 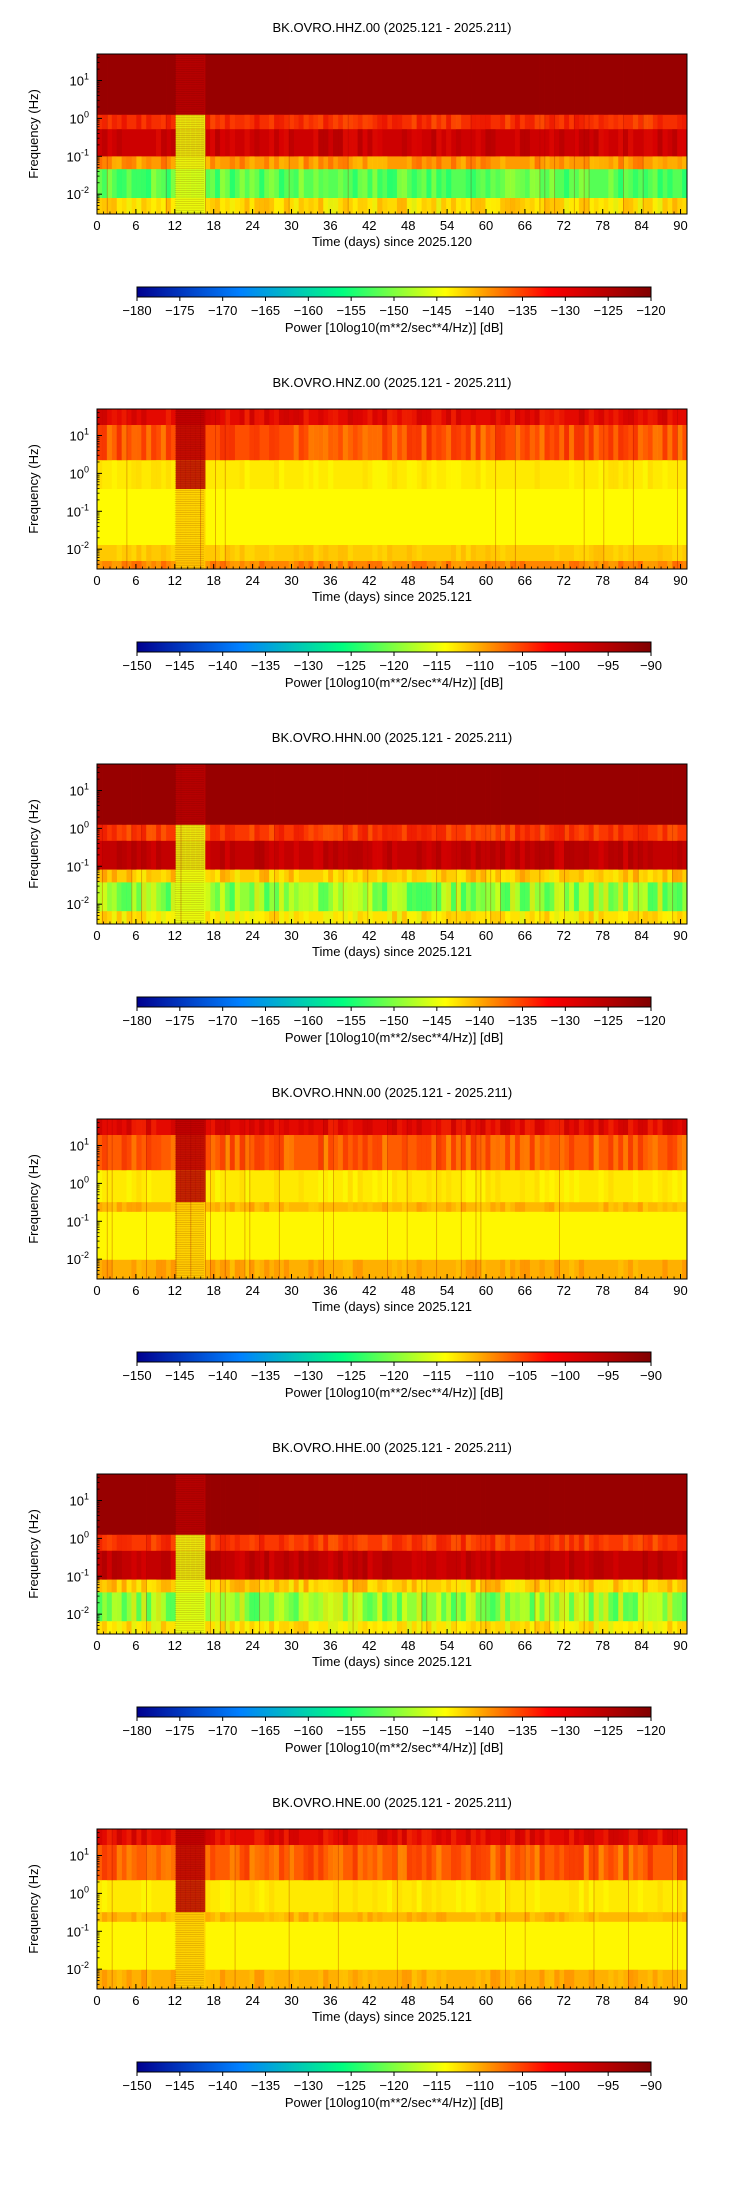 I want to click on colorbar-tick-label: −110, so click(x=480, y=2085).